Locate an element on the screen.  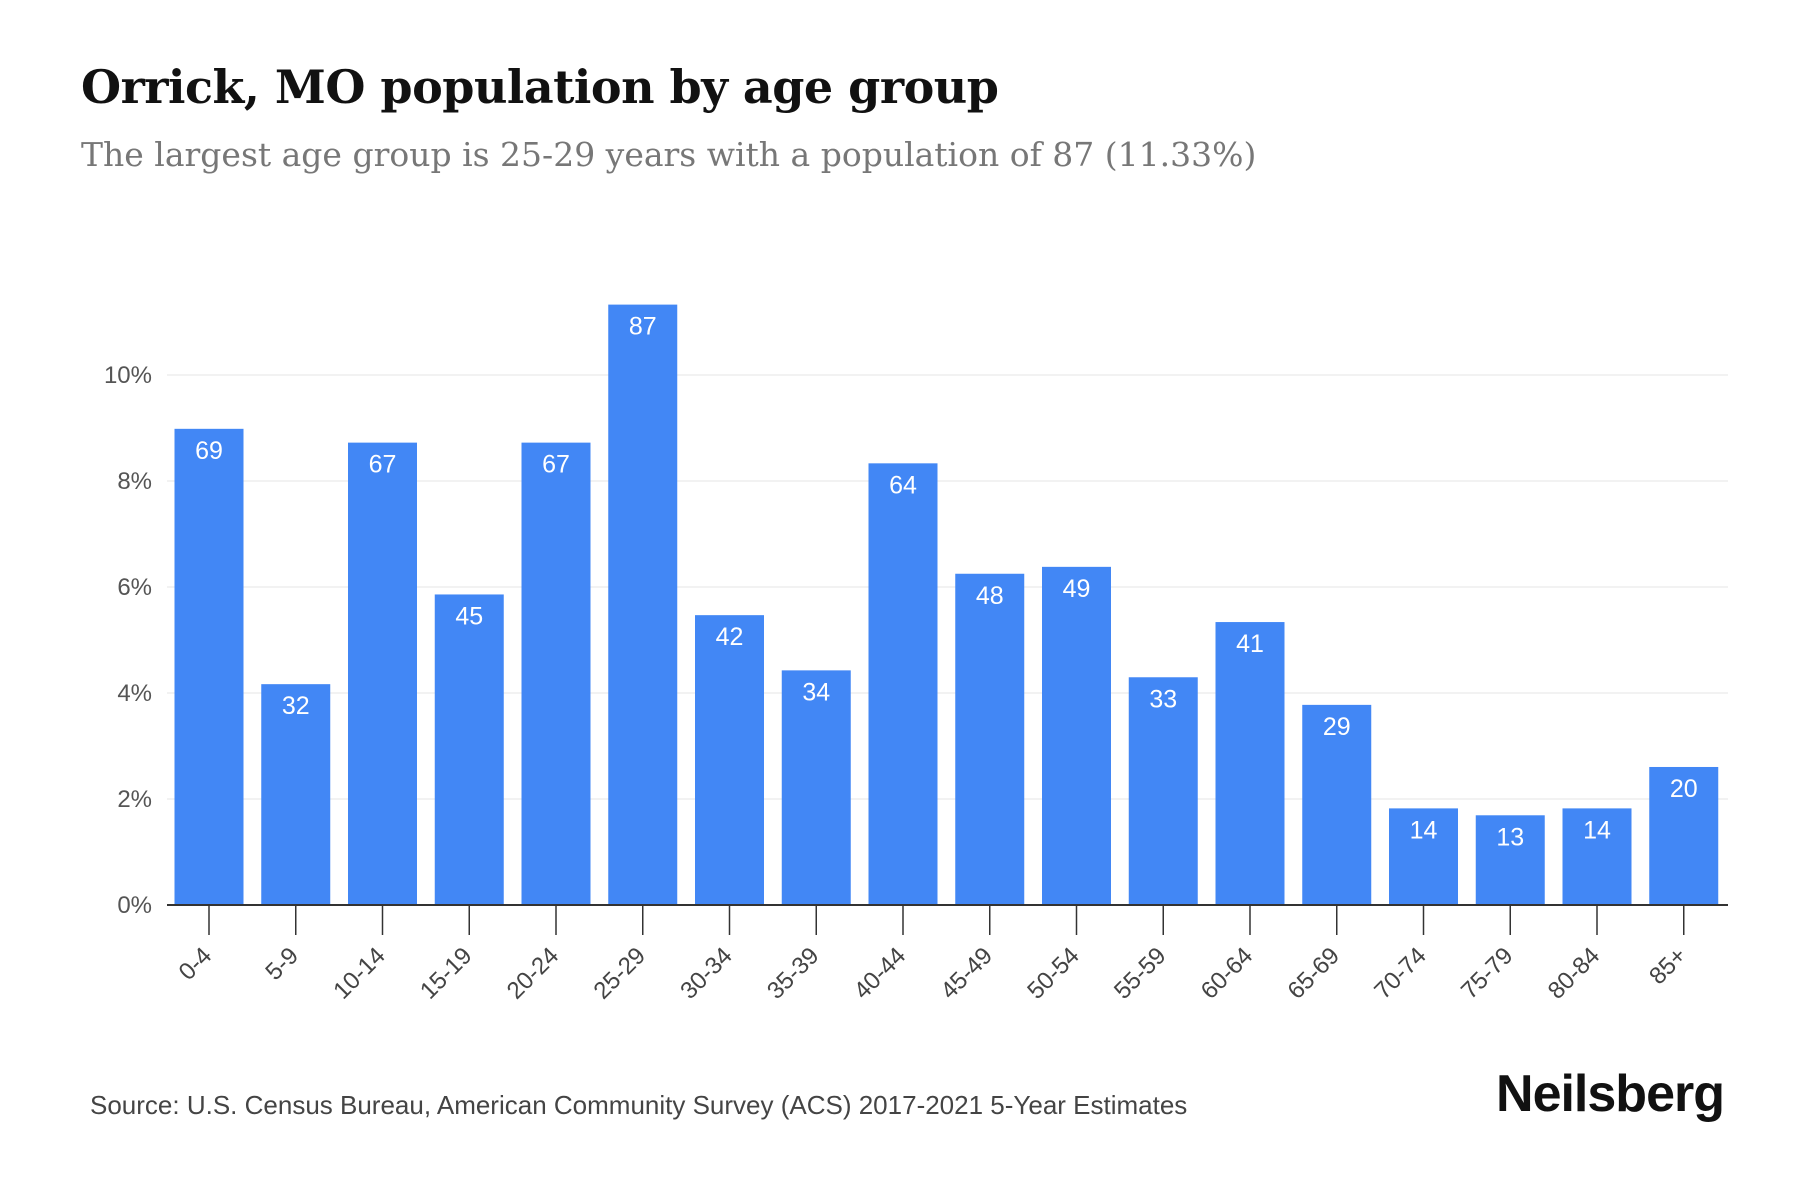
y-tick-label: 2% is located at coordinates (134, 799).